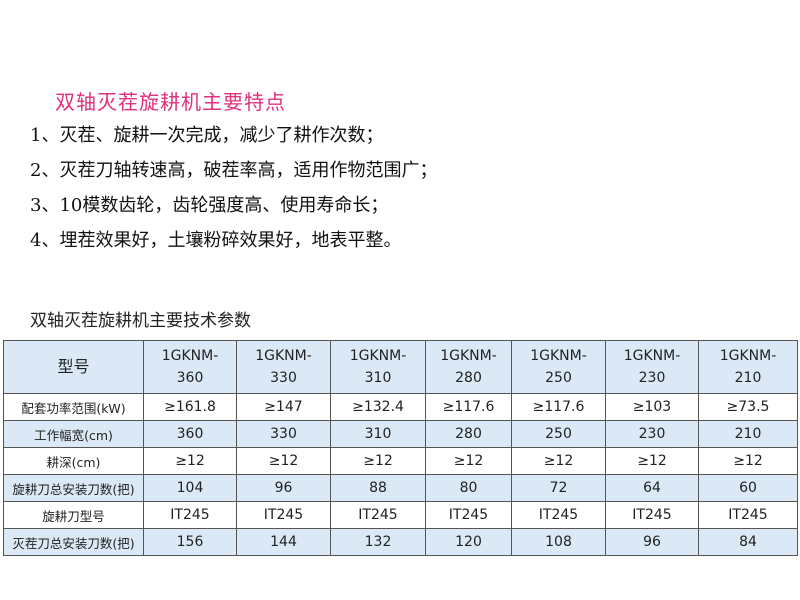  I want to click on table-row: 耕深(cm) ≥12 ≥12 ≥12 ≥12 ≥12 ≥12 ≥12, so click(400, 461).